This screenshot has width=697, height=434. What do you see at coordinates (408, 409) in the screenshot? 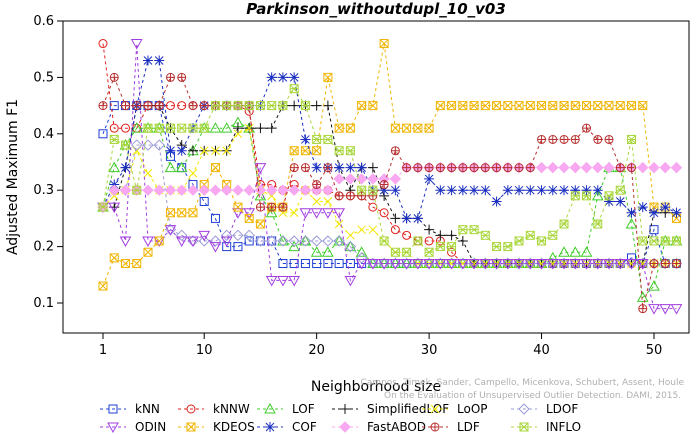
I see `legend-label: SimplifiedLOF` at bounding box center [408, 409].